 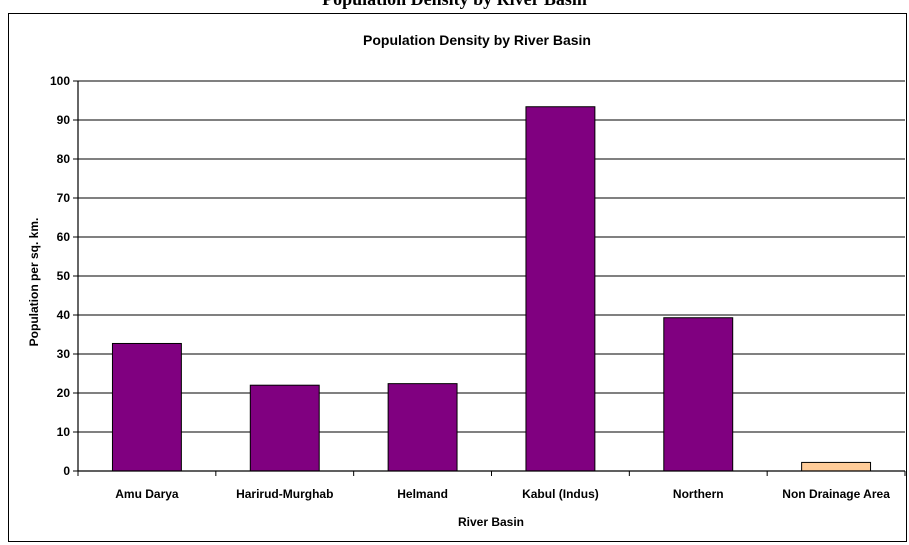 I want to click on y-tick-label: 60, so click(x=64, y=237).